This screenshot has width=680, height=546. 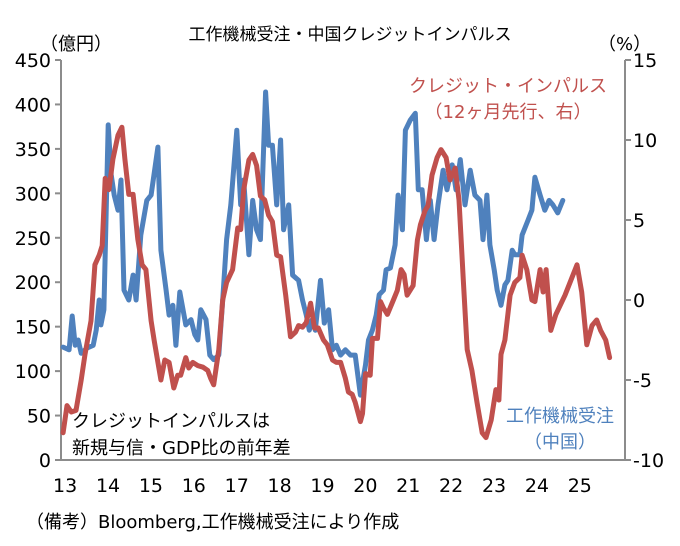 I want to click on source-note: （備考）Bloomberg,工作機械受注により作成, so click(x=213, y=522).